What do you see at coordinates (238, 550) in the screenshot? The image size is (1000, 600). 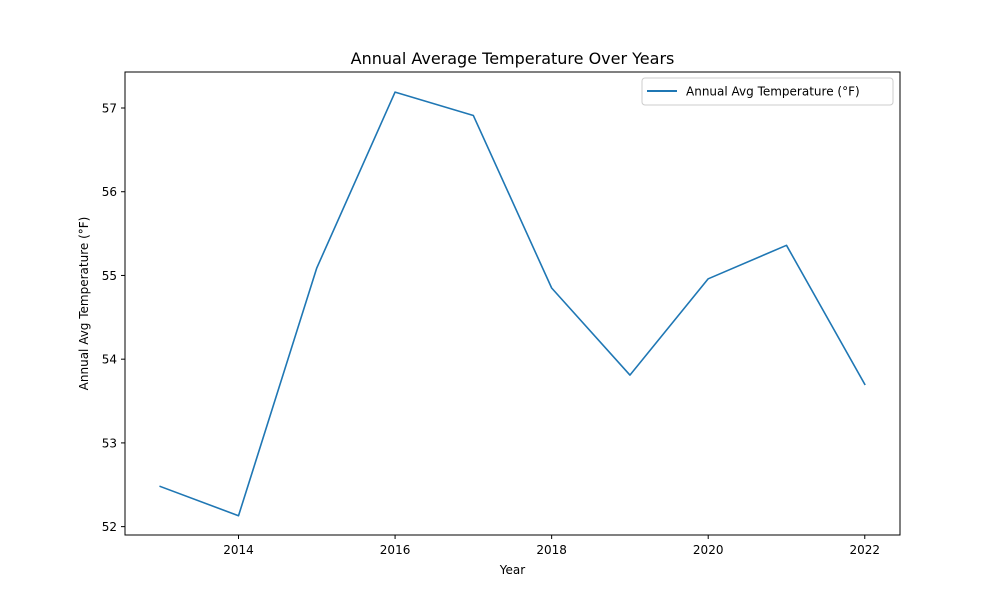 I see `x-tick-label: 2014` at bounding box center [238, 550].